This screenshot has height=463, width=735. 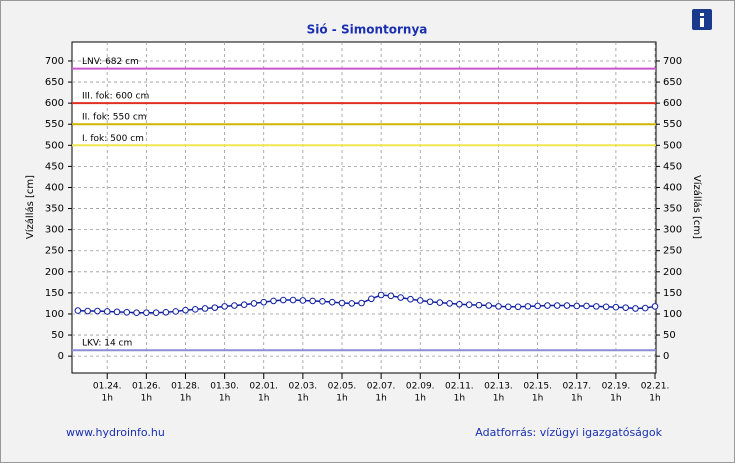 What do you see at coordinates (459, 387) in the screenshot?
I see `x-tick-label: 02.11.` at bounding box center [459, 387].